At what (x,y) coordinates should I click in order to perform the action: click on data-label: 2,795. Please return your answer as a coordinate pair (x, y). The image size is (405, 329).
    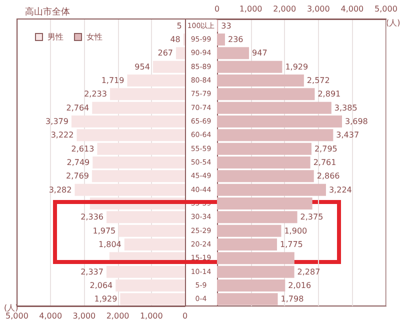
    Looking at the image, I should click on (326, 149).